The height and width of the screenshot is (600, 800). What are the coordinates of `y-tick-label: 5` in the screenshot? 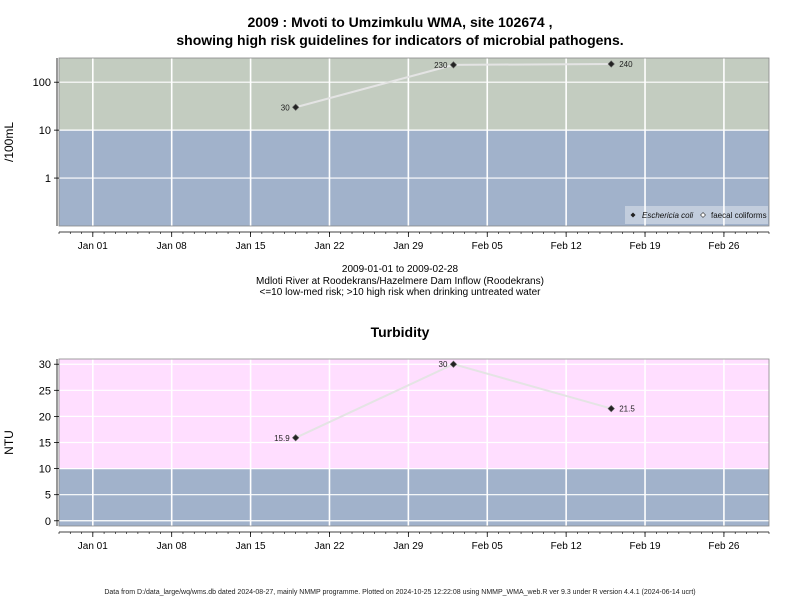 It's located at (48, 496).